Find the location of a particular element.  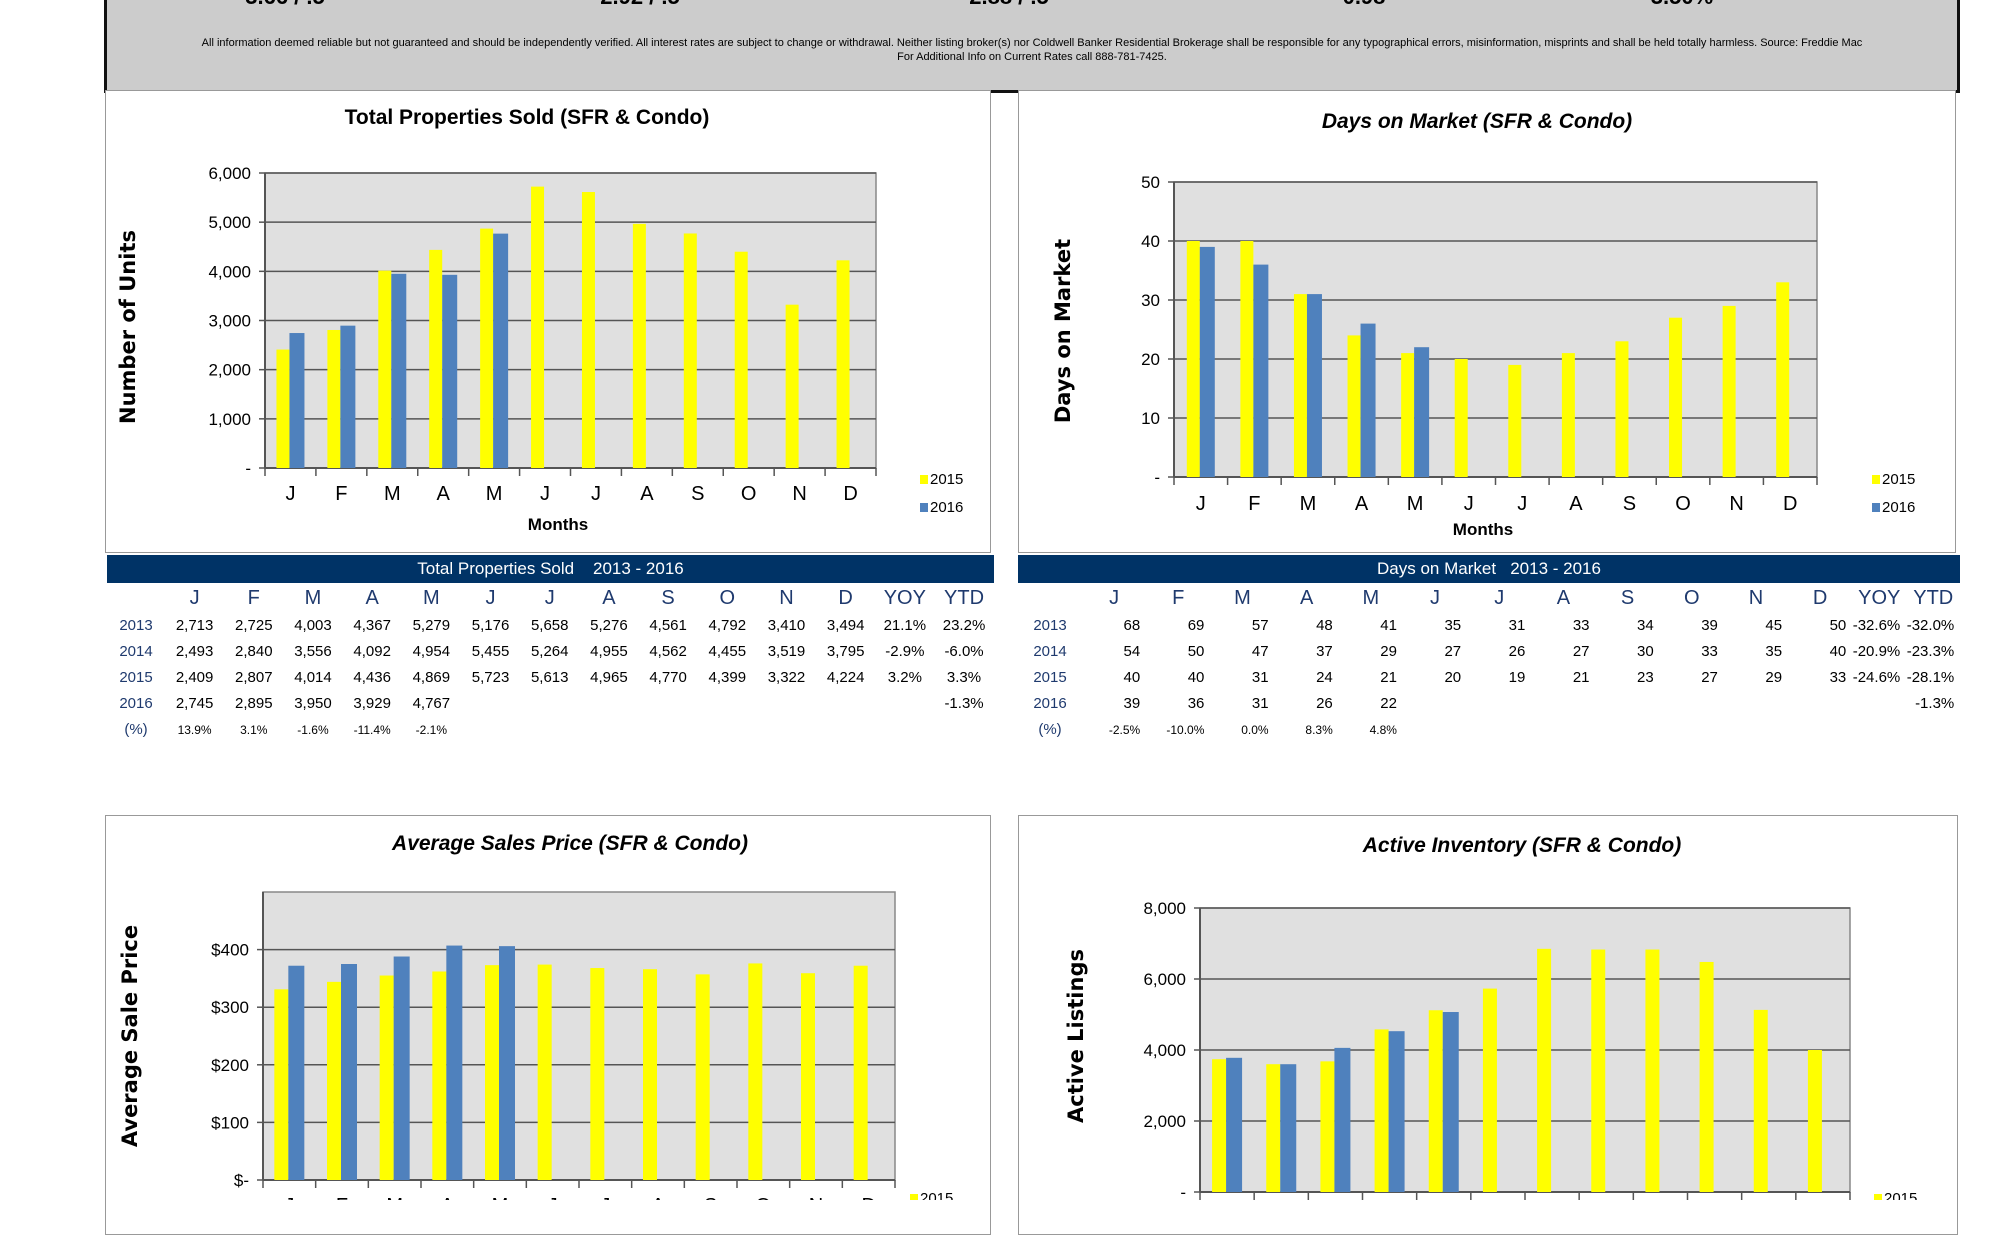

row-label: 2013 is located at coordinates (136, 625).